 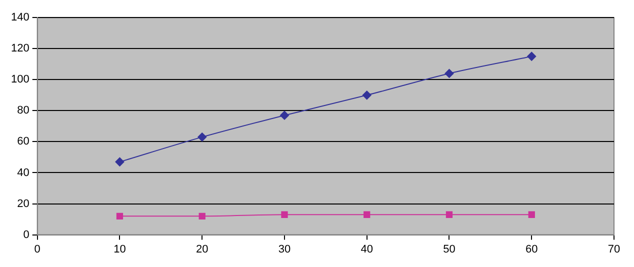 What do you see at coordinates (26, 234) in the screenshot?
I see `y-tick-label: 0` at bounding box center [26, 234].